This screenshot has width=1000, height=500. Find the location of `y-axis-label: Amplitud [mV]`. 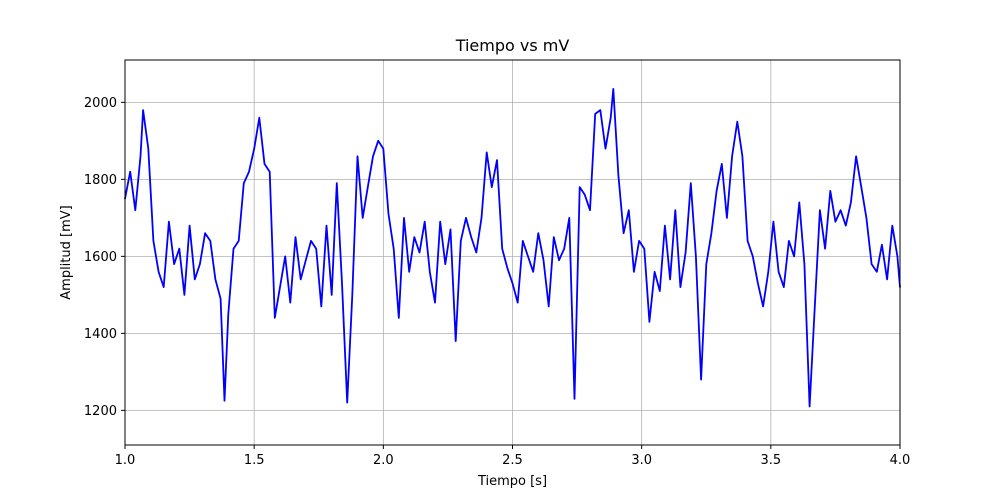

y-axis-label: Amplitud [mV] is located at coordinates (66, 252).